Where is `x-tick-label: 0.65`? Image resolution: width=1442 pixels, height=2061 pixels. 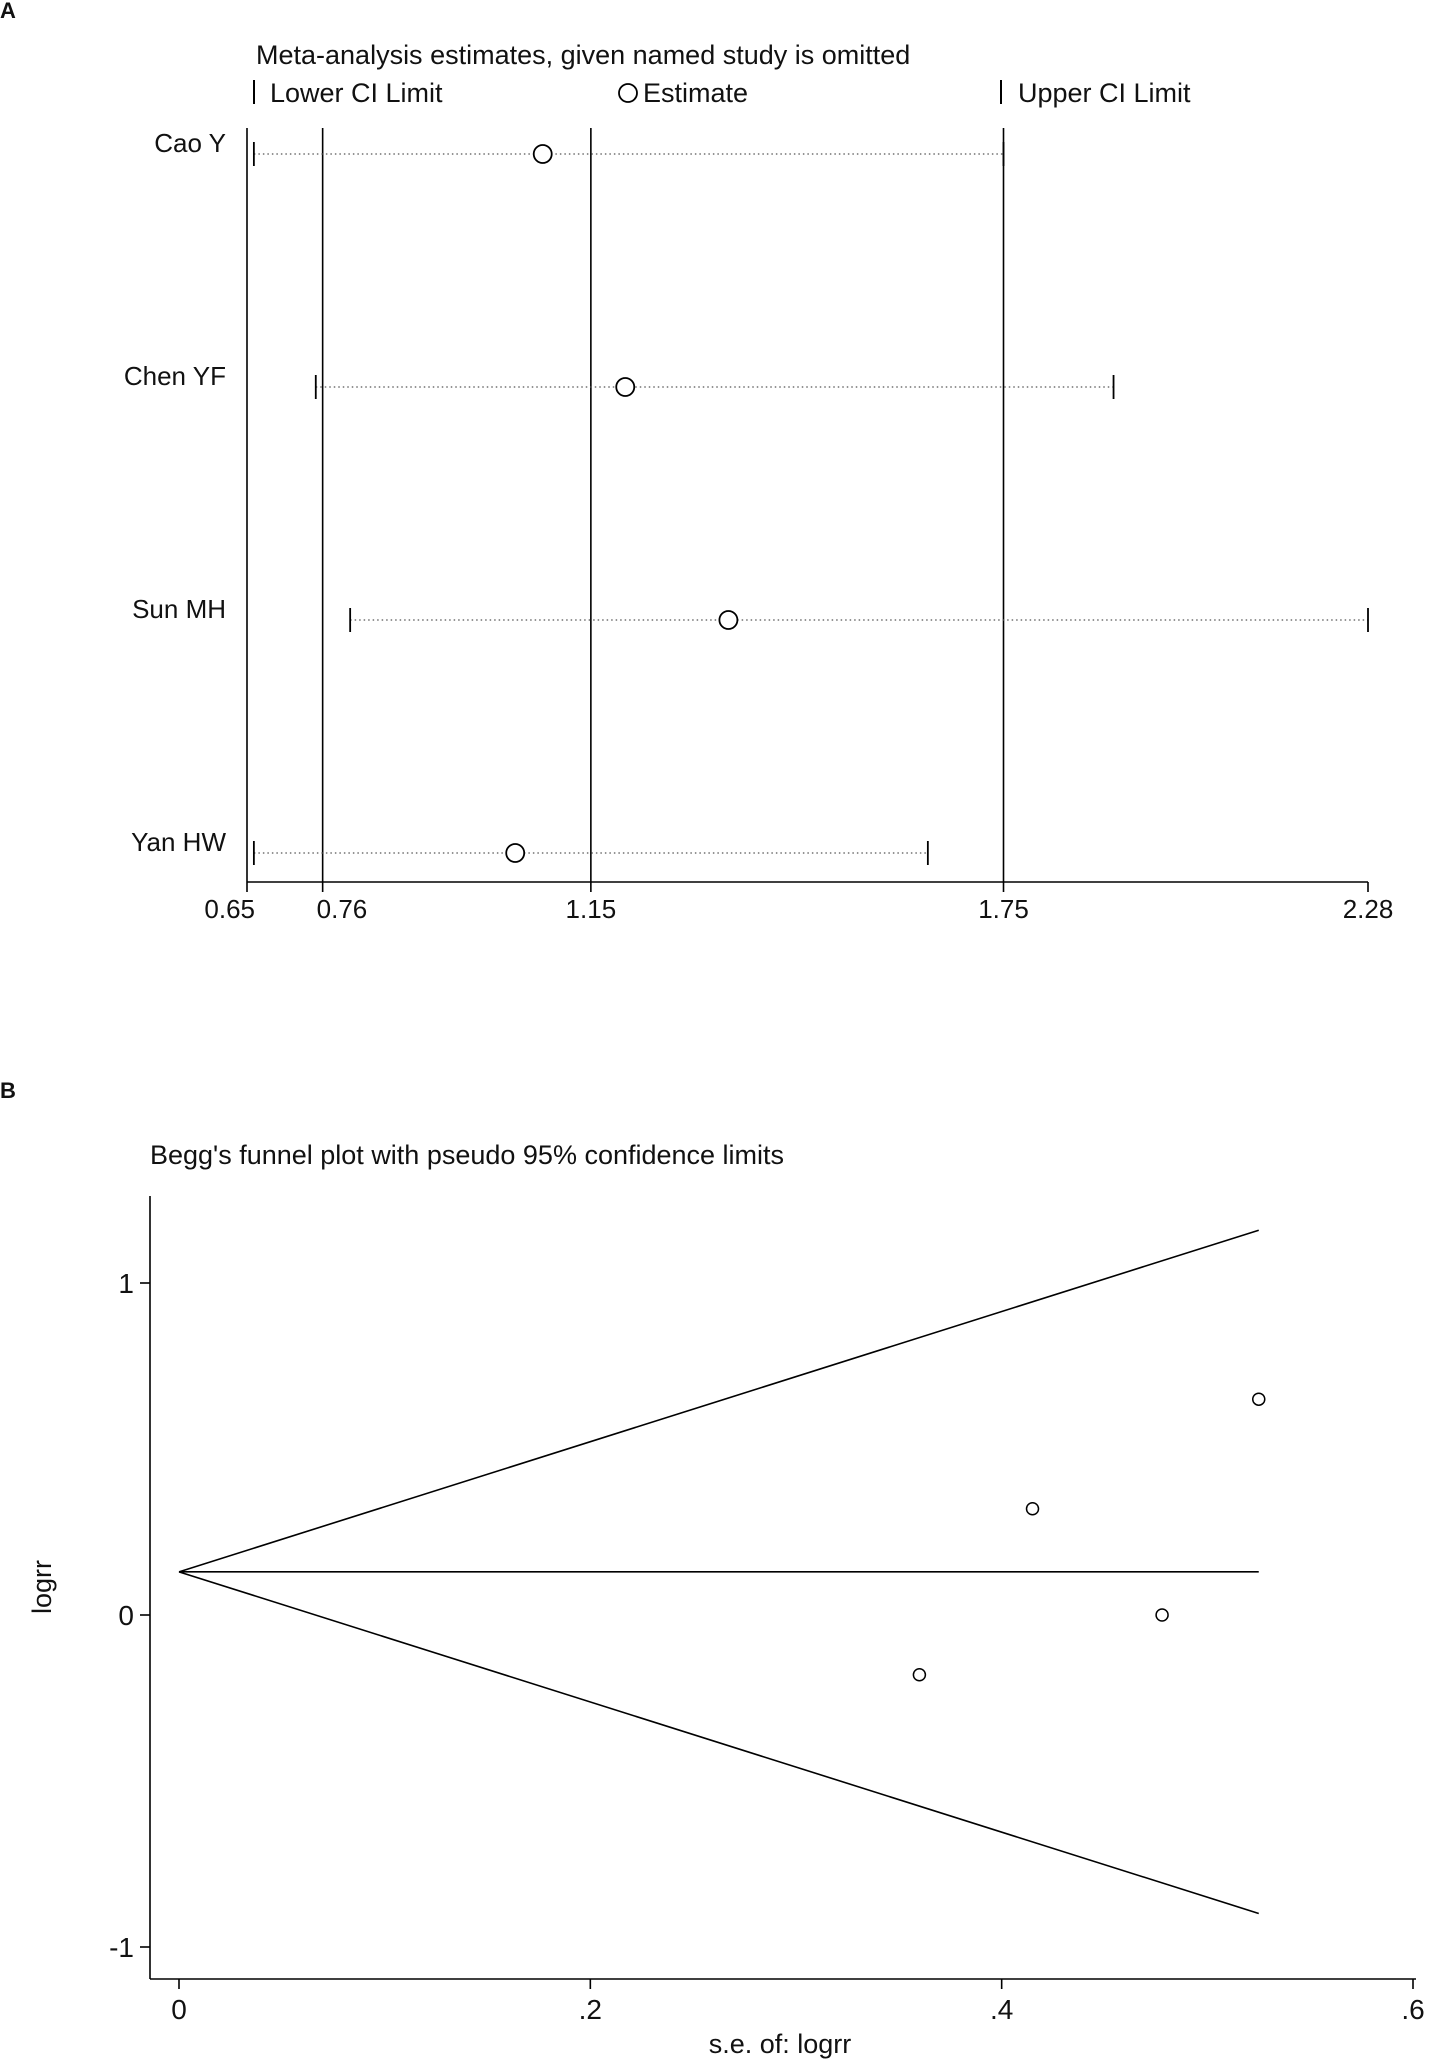 x-tick-label: 0.65 is located at coordinates (229, 909).